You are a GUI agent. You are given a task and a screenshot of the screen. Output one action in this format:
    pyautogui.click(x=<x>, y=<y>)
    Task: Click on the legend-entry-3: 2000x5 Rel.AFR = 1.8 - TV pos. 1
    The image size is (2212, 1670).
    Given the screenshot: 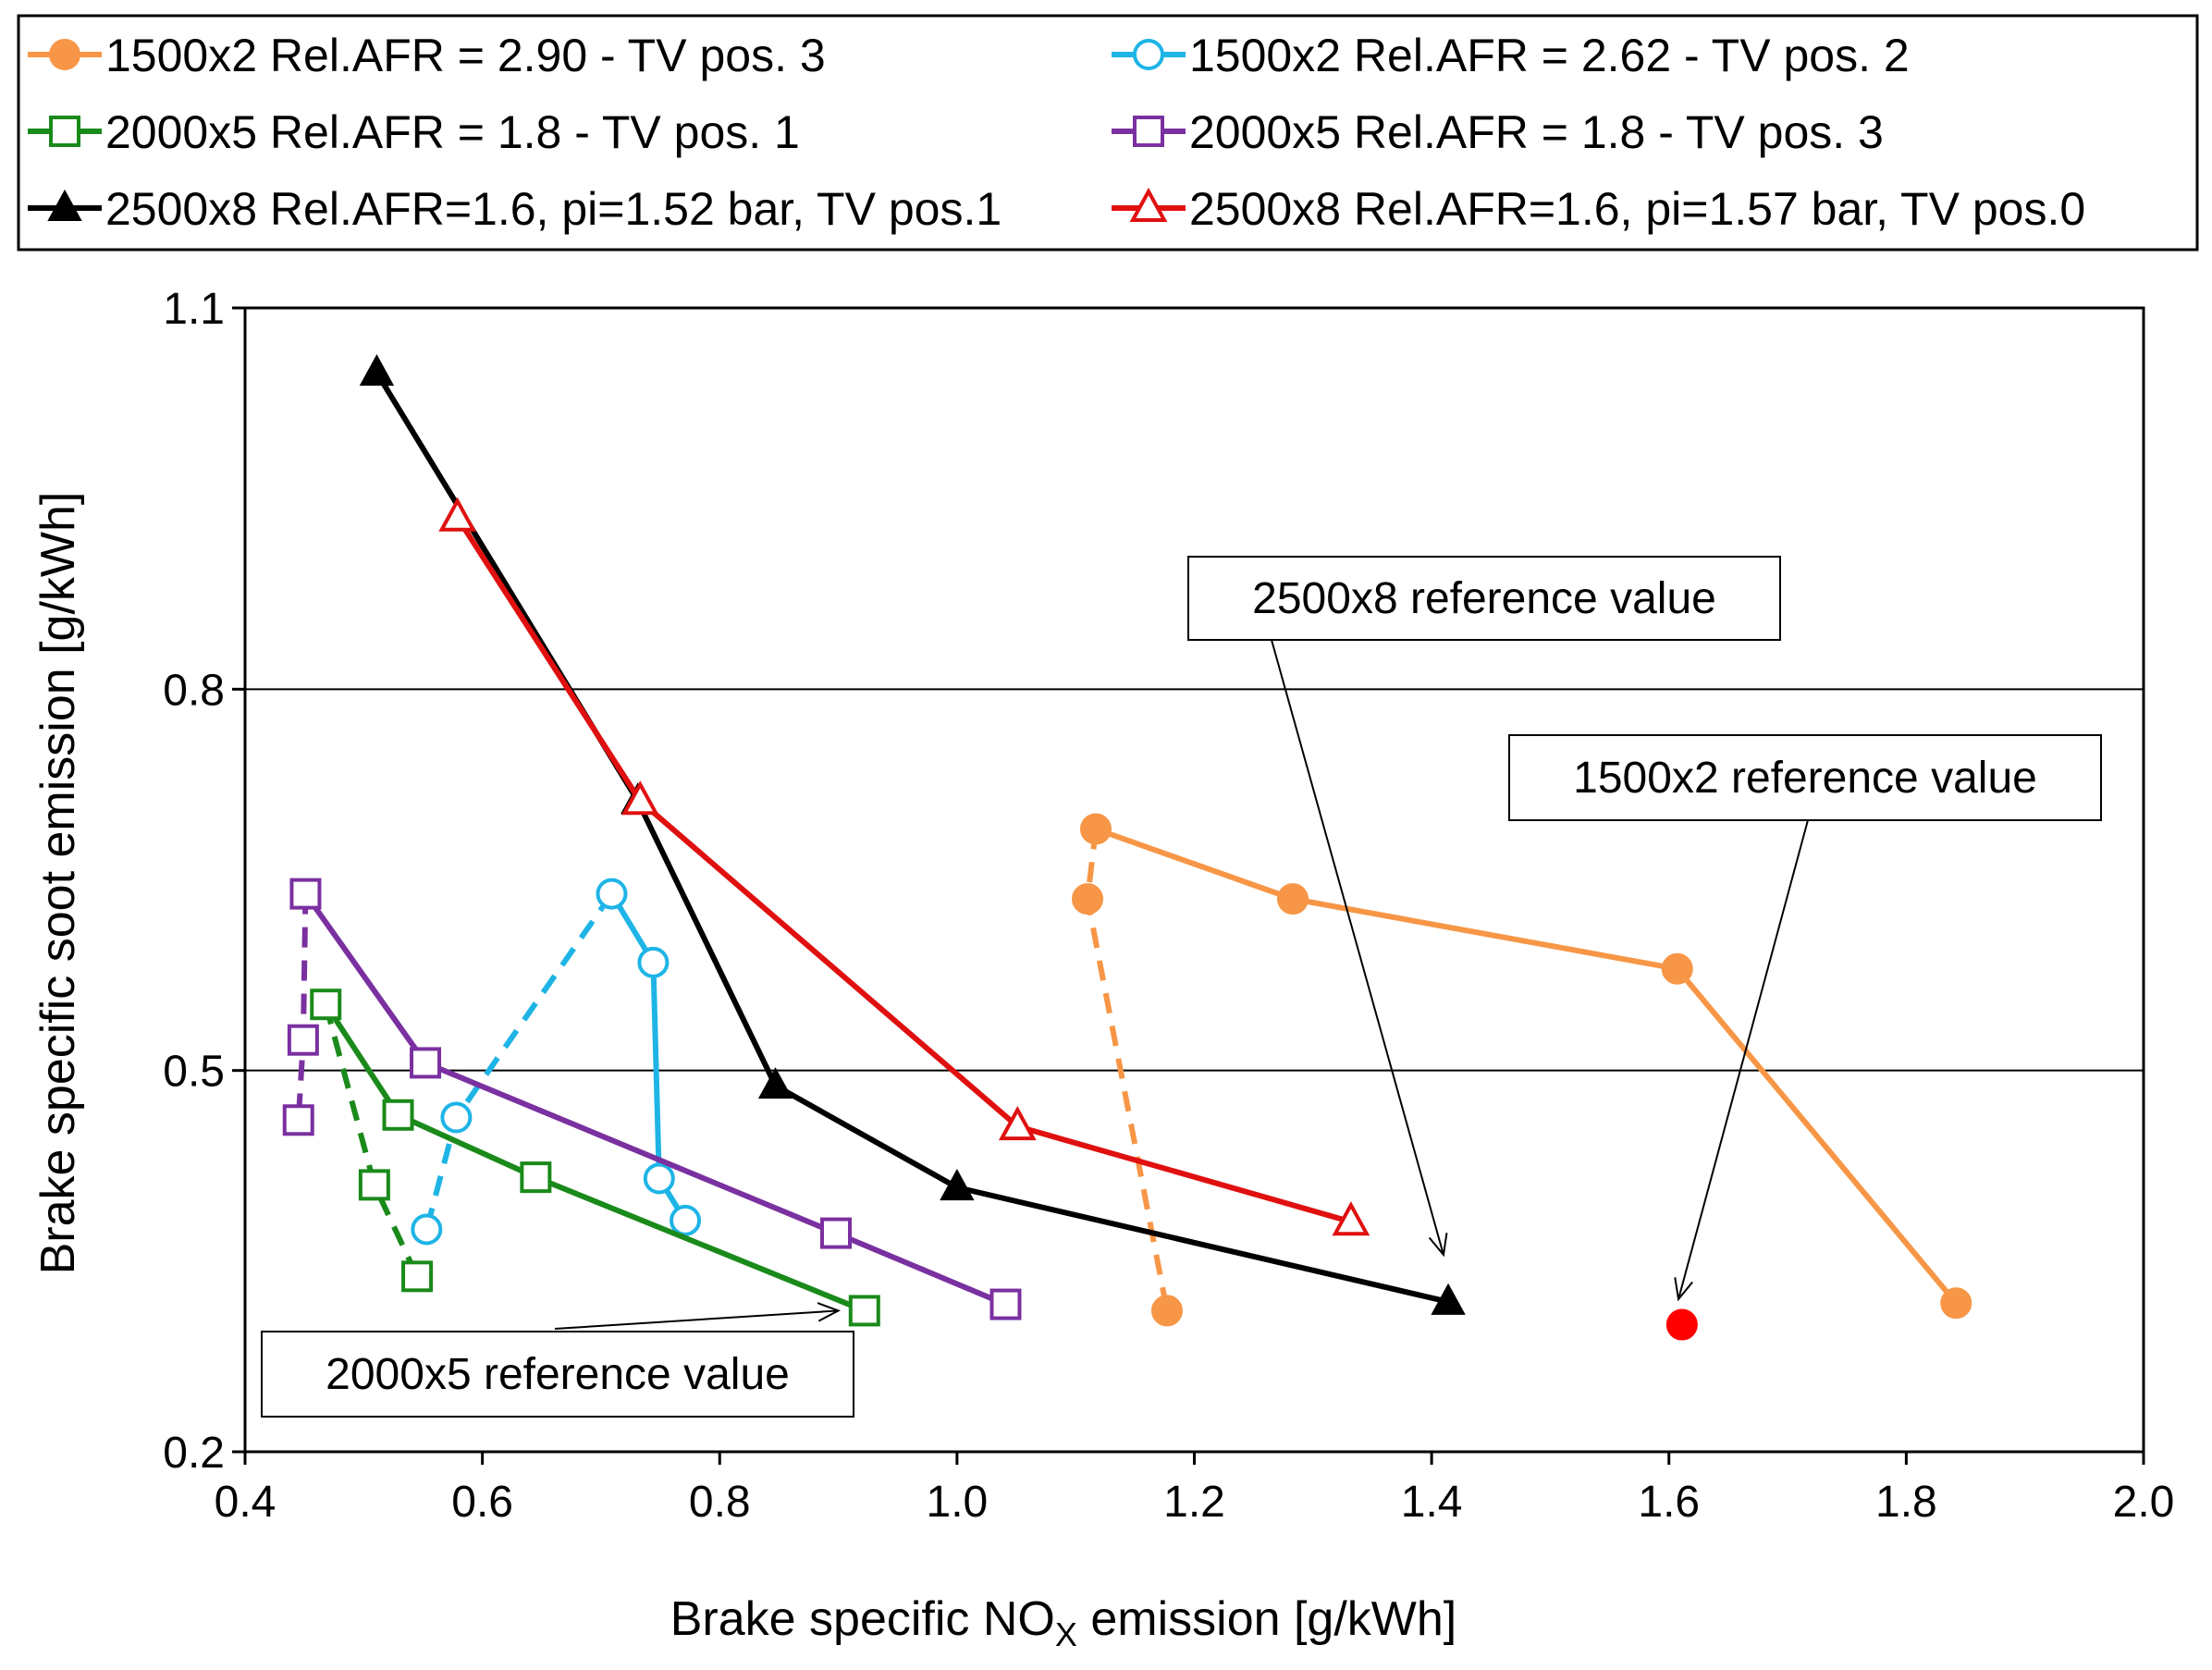 What is the action you would take?
    pyautogui.click(x=414, y=132)
    